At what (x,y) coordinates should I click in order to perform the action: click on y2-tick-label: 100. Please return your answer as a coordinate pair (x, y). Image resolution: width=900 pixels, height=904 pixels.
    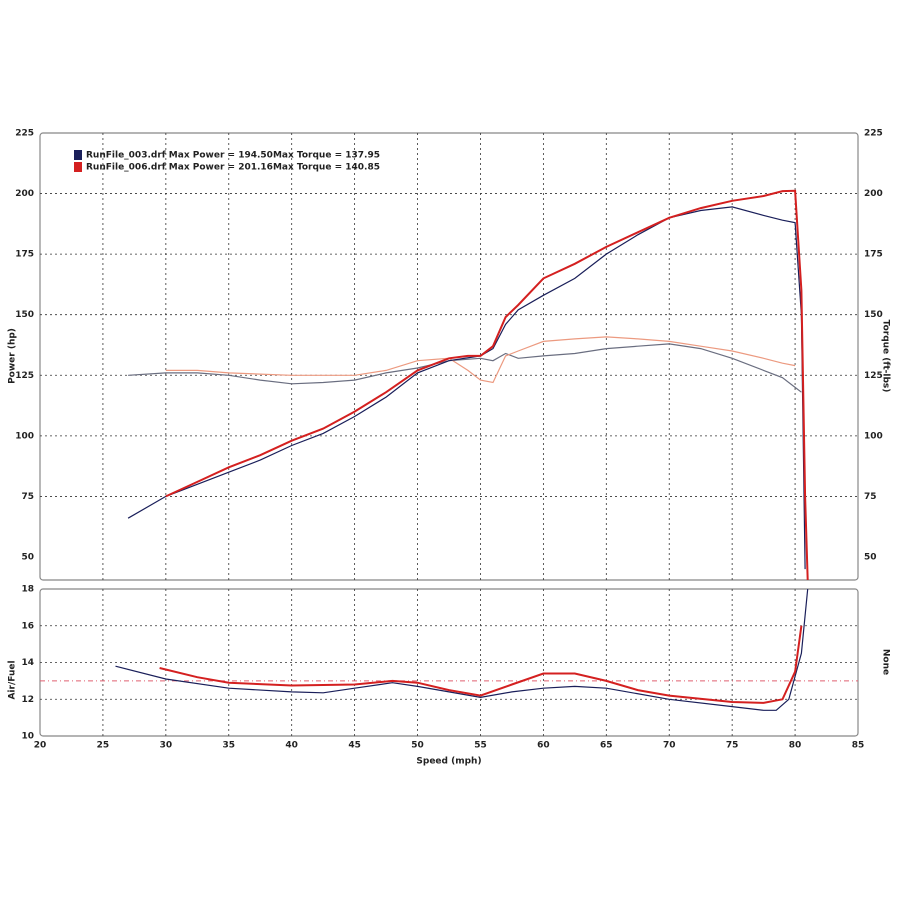
    Looking at the image, I should click on (873, 436).